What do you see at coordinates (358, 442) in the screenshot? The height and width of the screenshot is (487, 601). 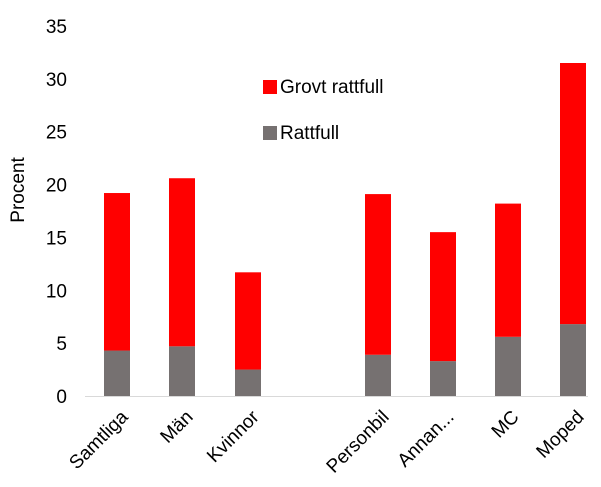 I see `x-tick-label: Personbil` at bounding box center [358, 442].